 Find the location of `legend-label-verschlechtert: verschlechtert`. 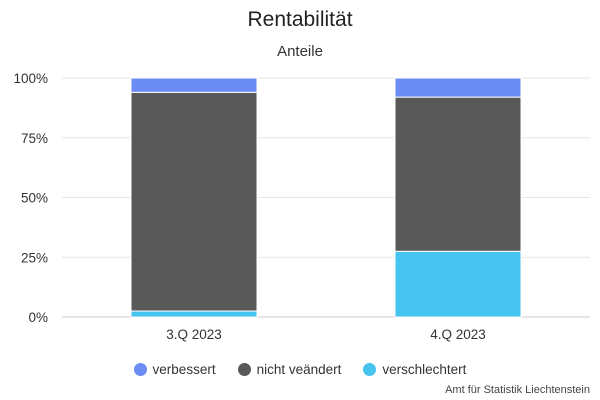

legend-label-verschlechtert: verschlechtert is located at coordinates (424, 369).